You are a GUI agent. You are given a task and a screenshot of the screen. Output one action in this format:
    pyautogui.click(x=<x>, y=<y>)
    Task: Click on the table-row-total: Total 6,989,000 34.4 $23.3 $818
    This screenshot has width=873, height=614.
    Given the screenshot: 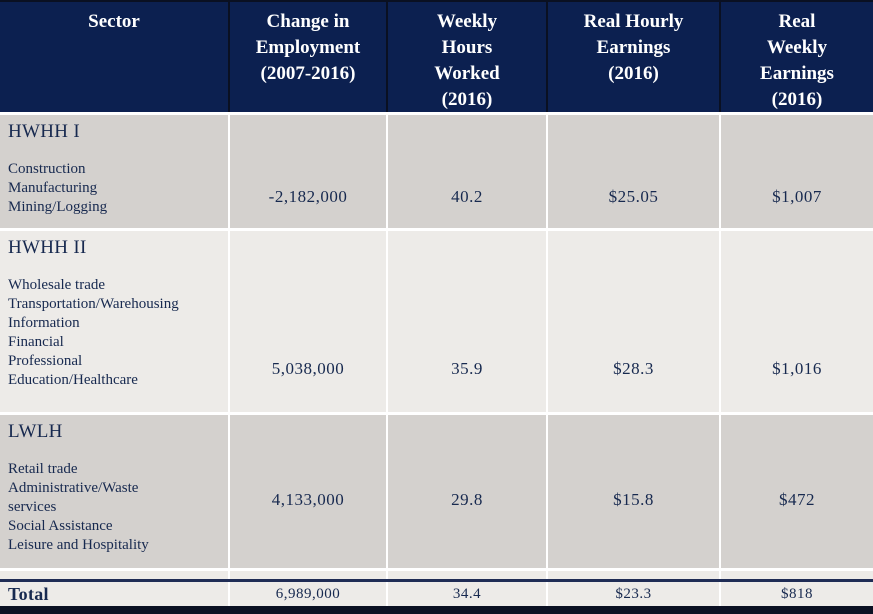 What is the action you would take?
    pyautogui.click(x=436, y=594)
    